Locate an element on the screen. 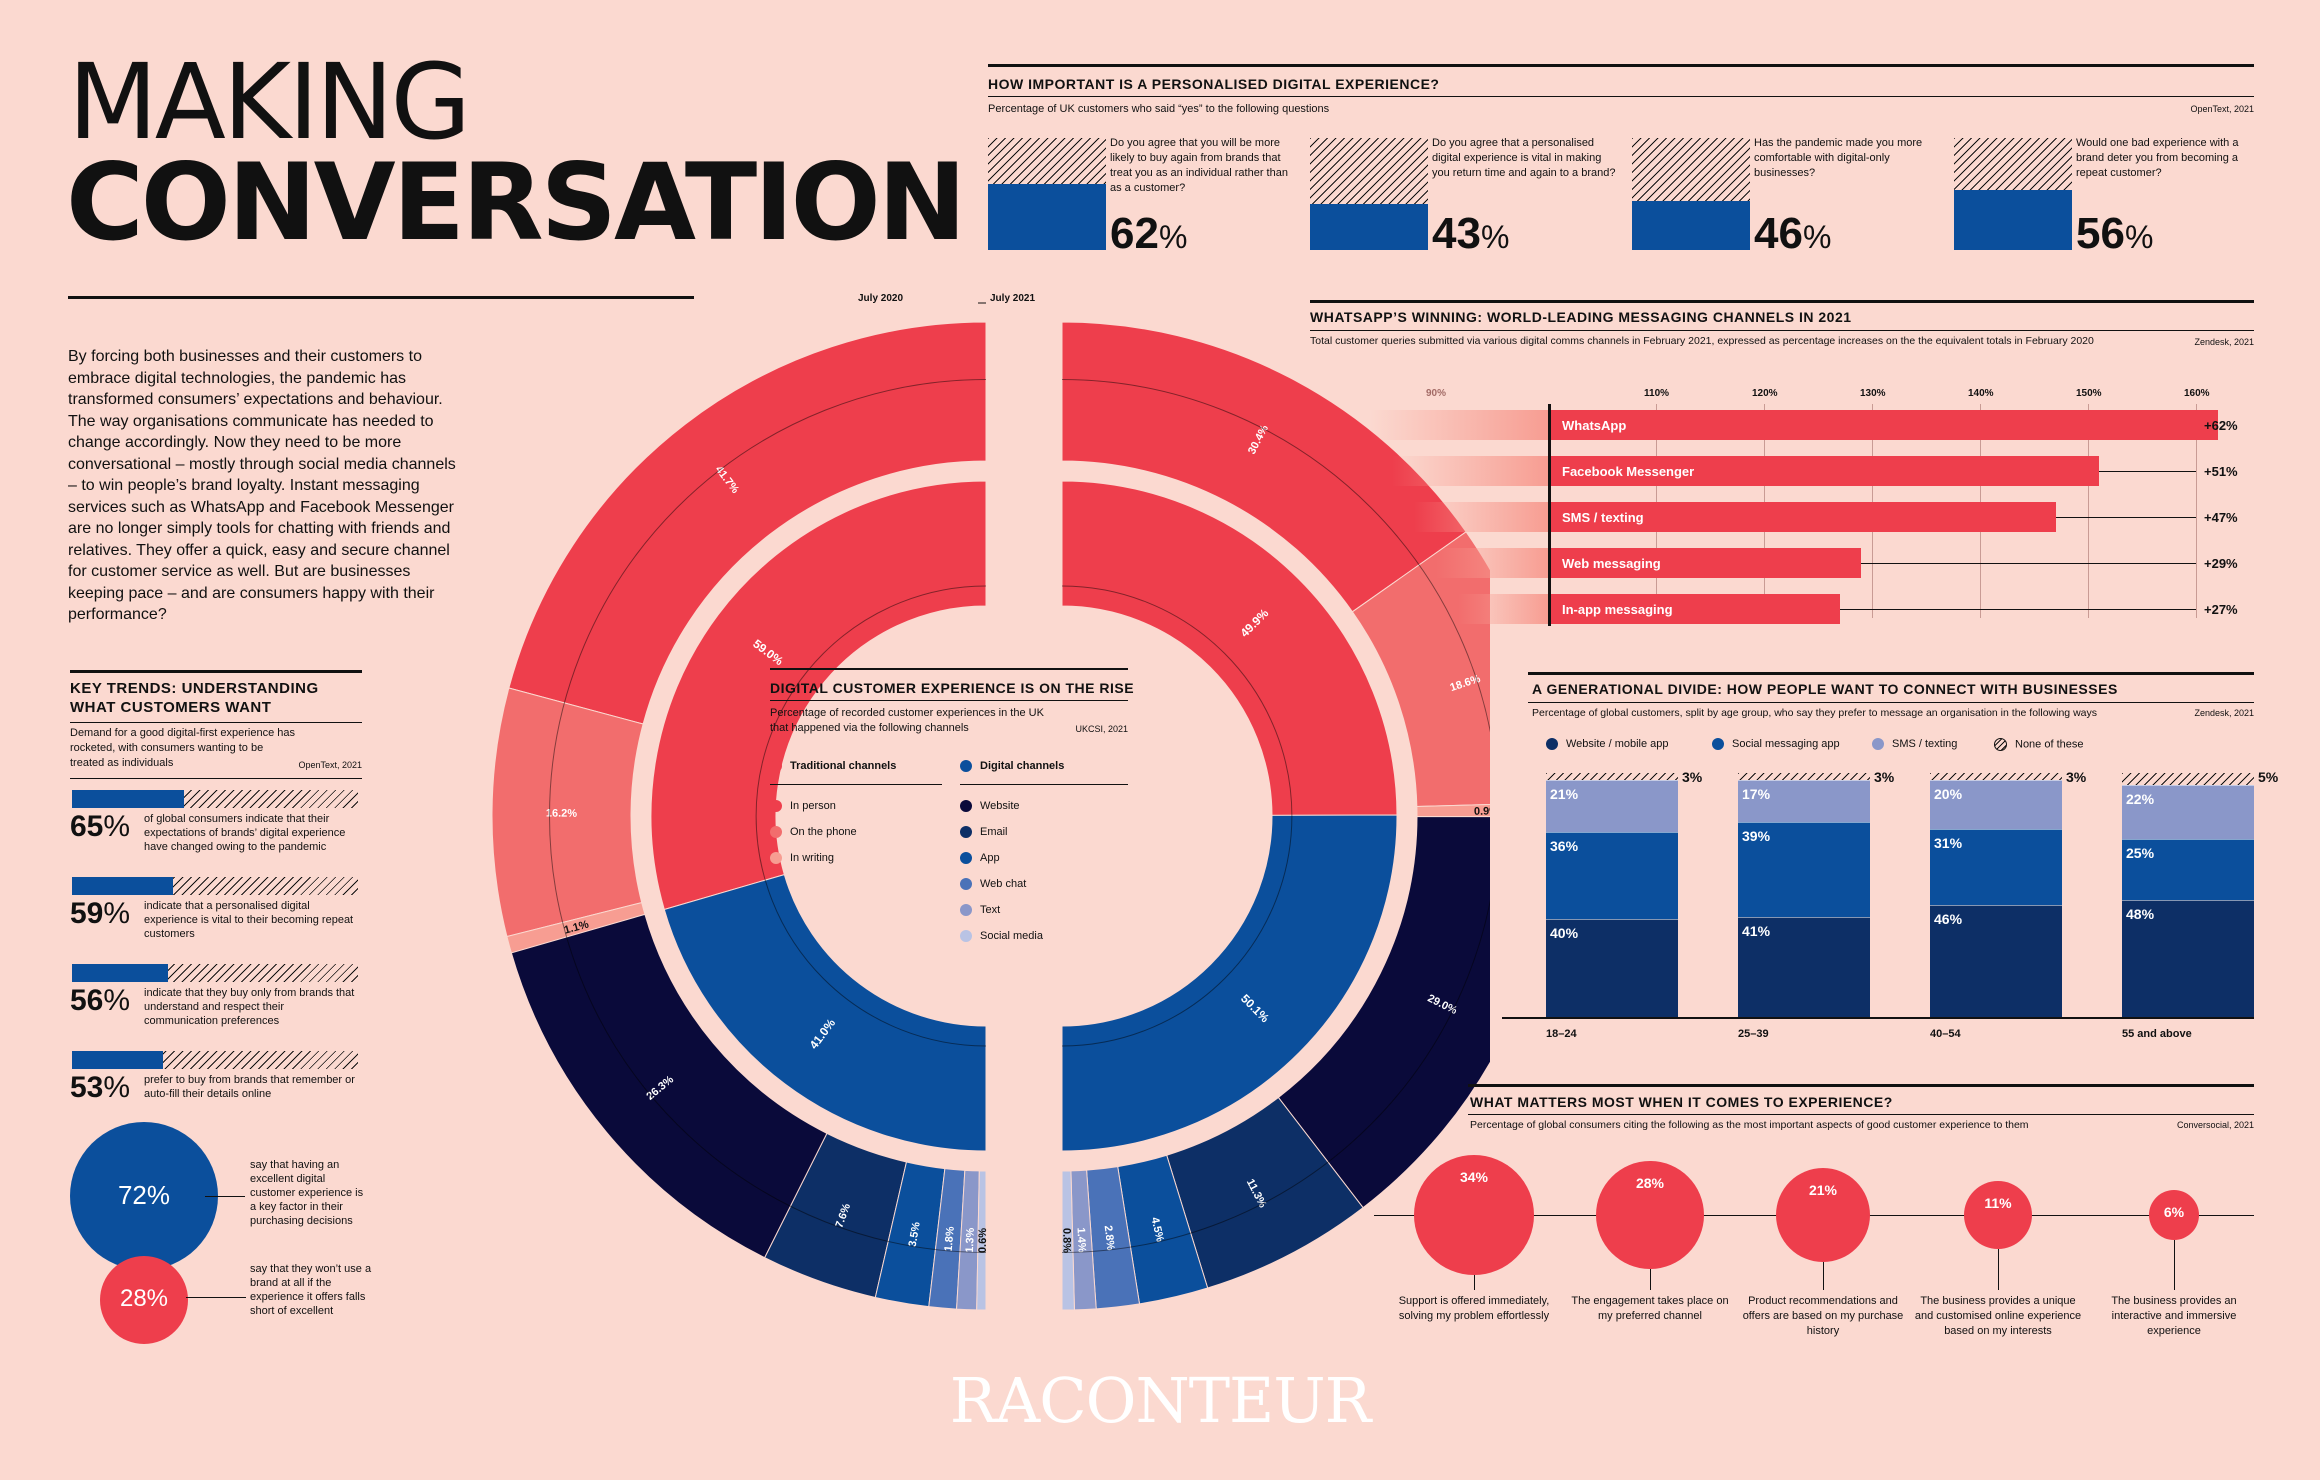  matters-value: 6% is located at coordinates (2174, 1211).